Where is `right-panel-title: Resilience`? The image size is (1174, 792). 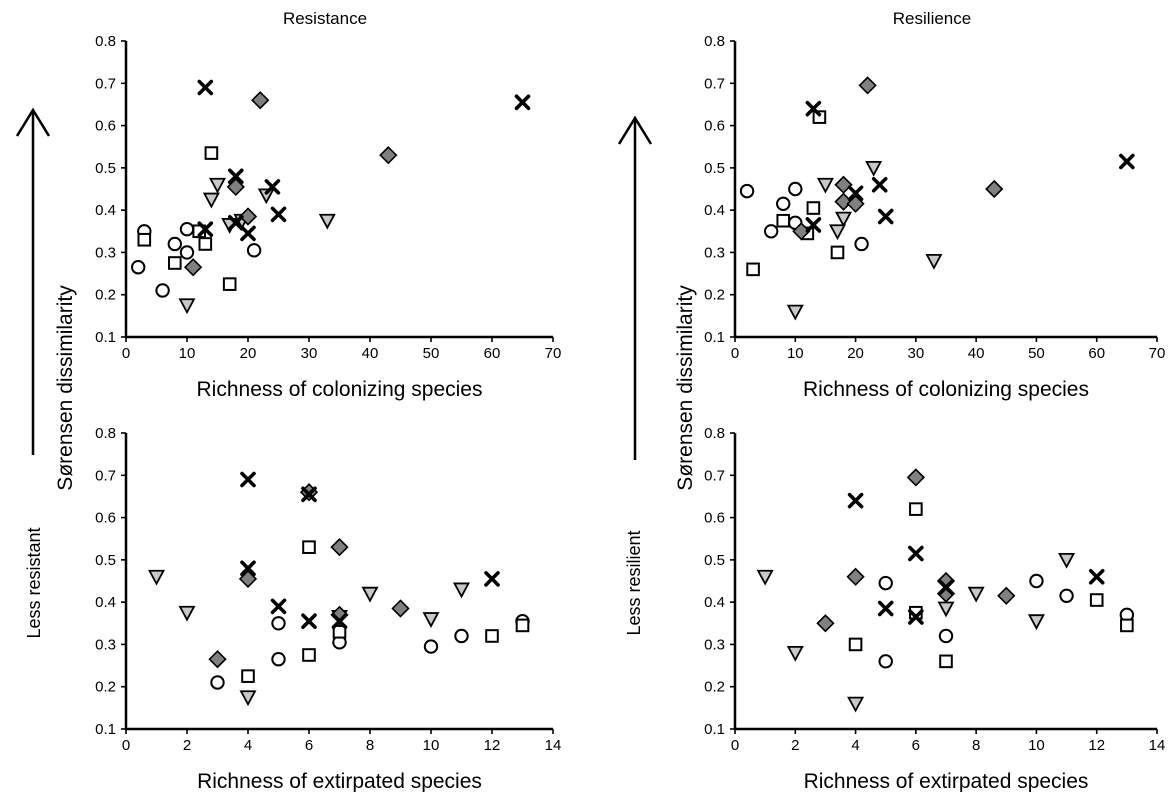 right-panel-title: Resilience is located at coordinates (932, 18).